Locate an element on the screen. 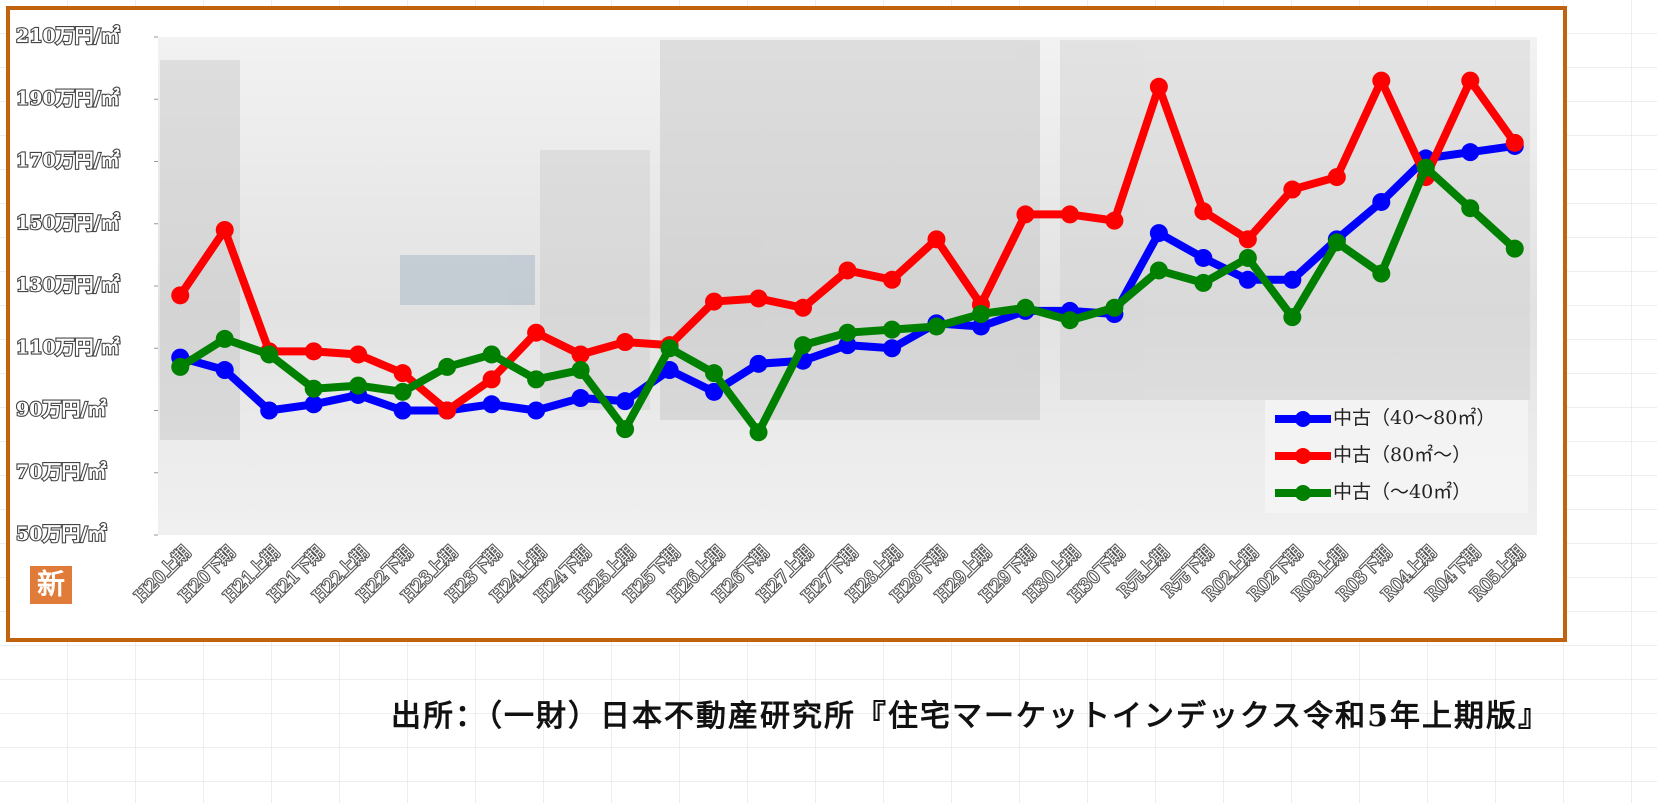 This screenshot has height=803, width=1657. badge-bg is located at coordinates (51, 585).